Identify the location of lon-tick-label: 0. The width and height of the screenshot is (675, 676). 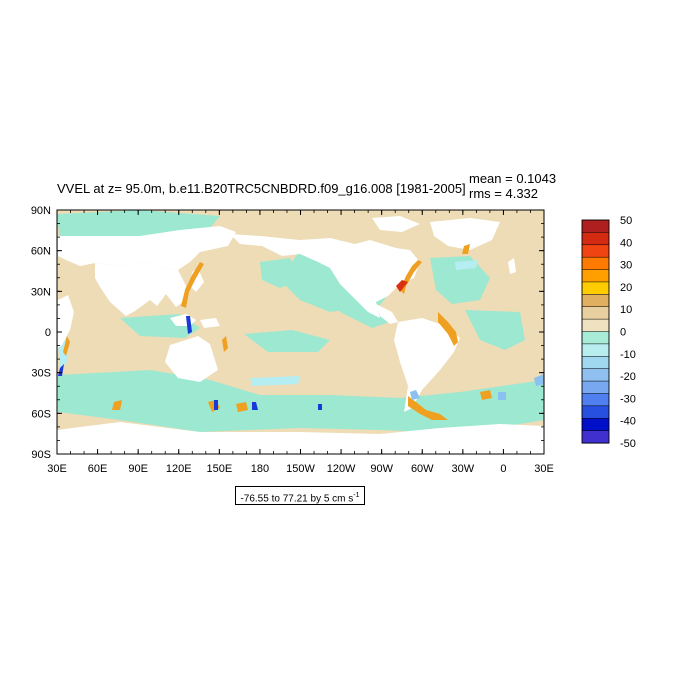
(503, 469).